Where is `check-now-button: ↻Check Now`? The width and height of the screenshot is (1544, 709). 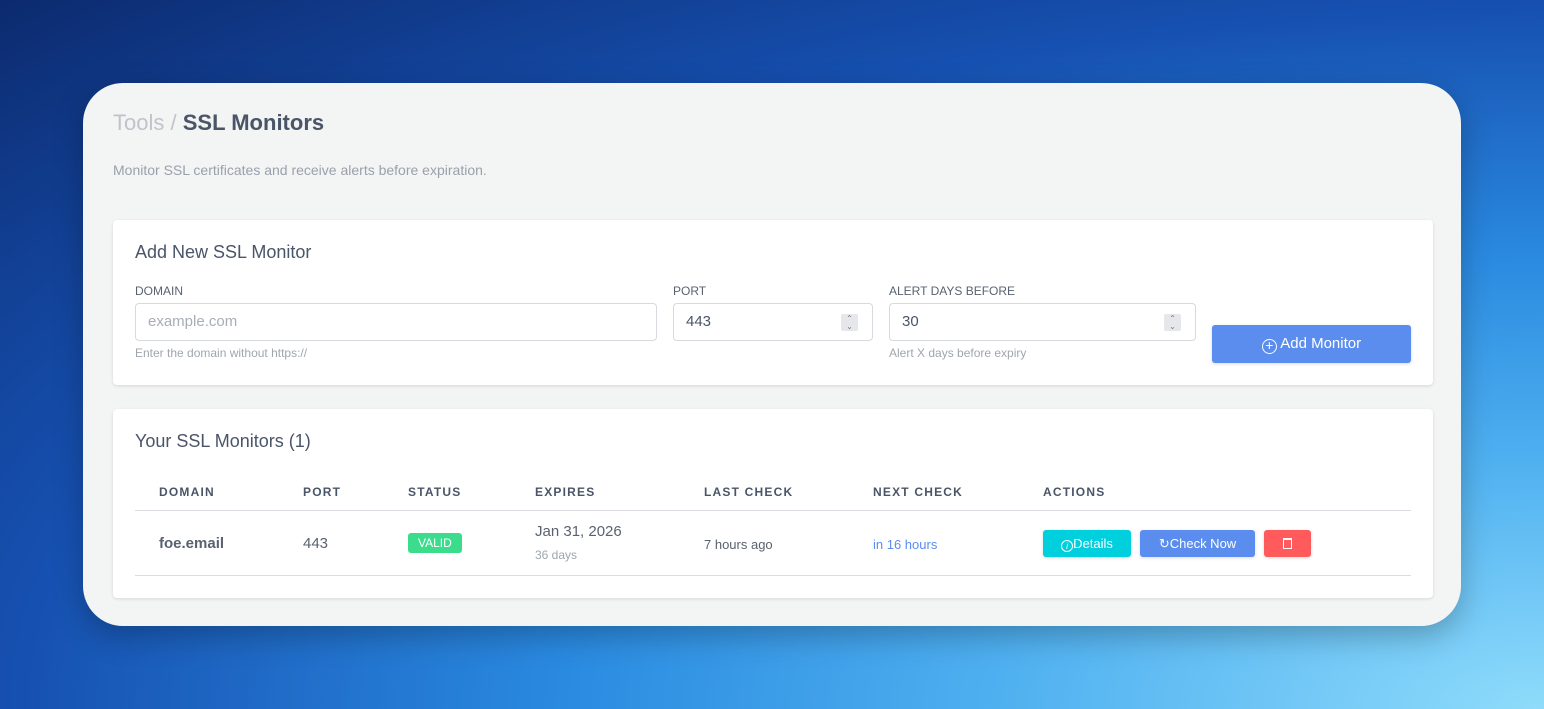 check-now-button: ↻Check Now is located at coordinates (1197, 543).